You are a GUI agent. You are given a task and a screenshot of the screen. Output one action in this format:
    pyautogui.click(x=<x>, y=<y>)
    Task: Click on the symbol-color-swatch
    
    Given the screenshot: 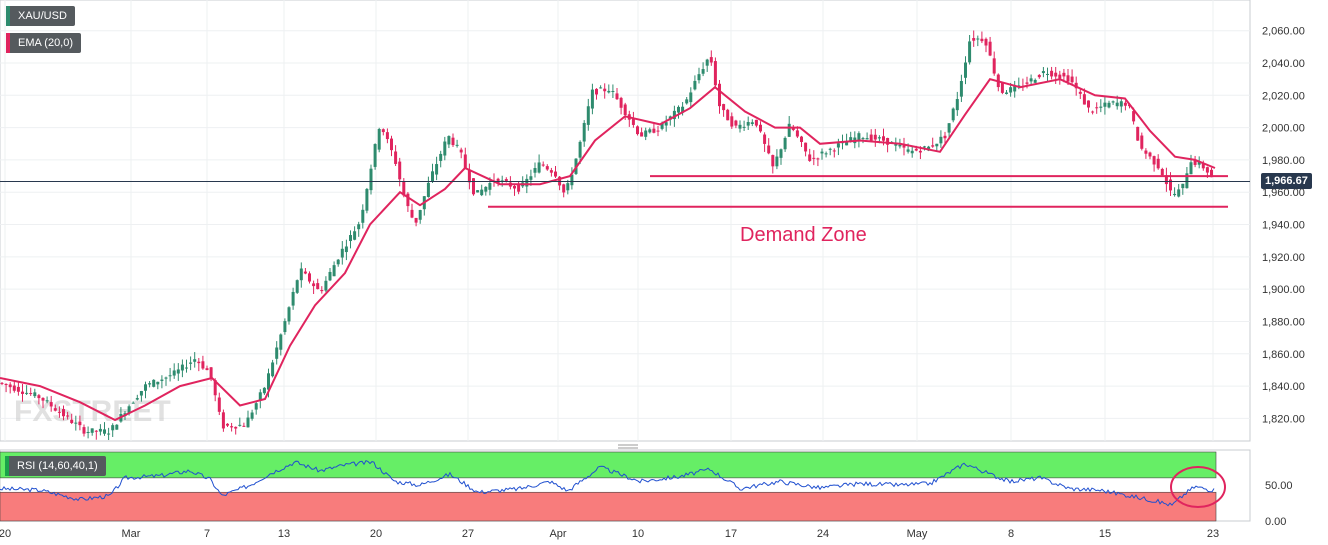 What is the action you would take?
    pyautogui.click(x=8, y=16)
    